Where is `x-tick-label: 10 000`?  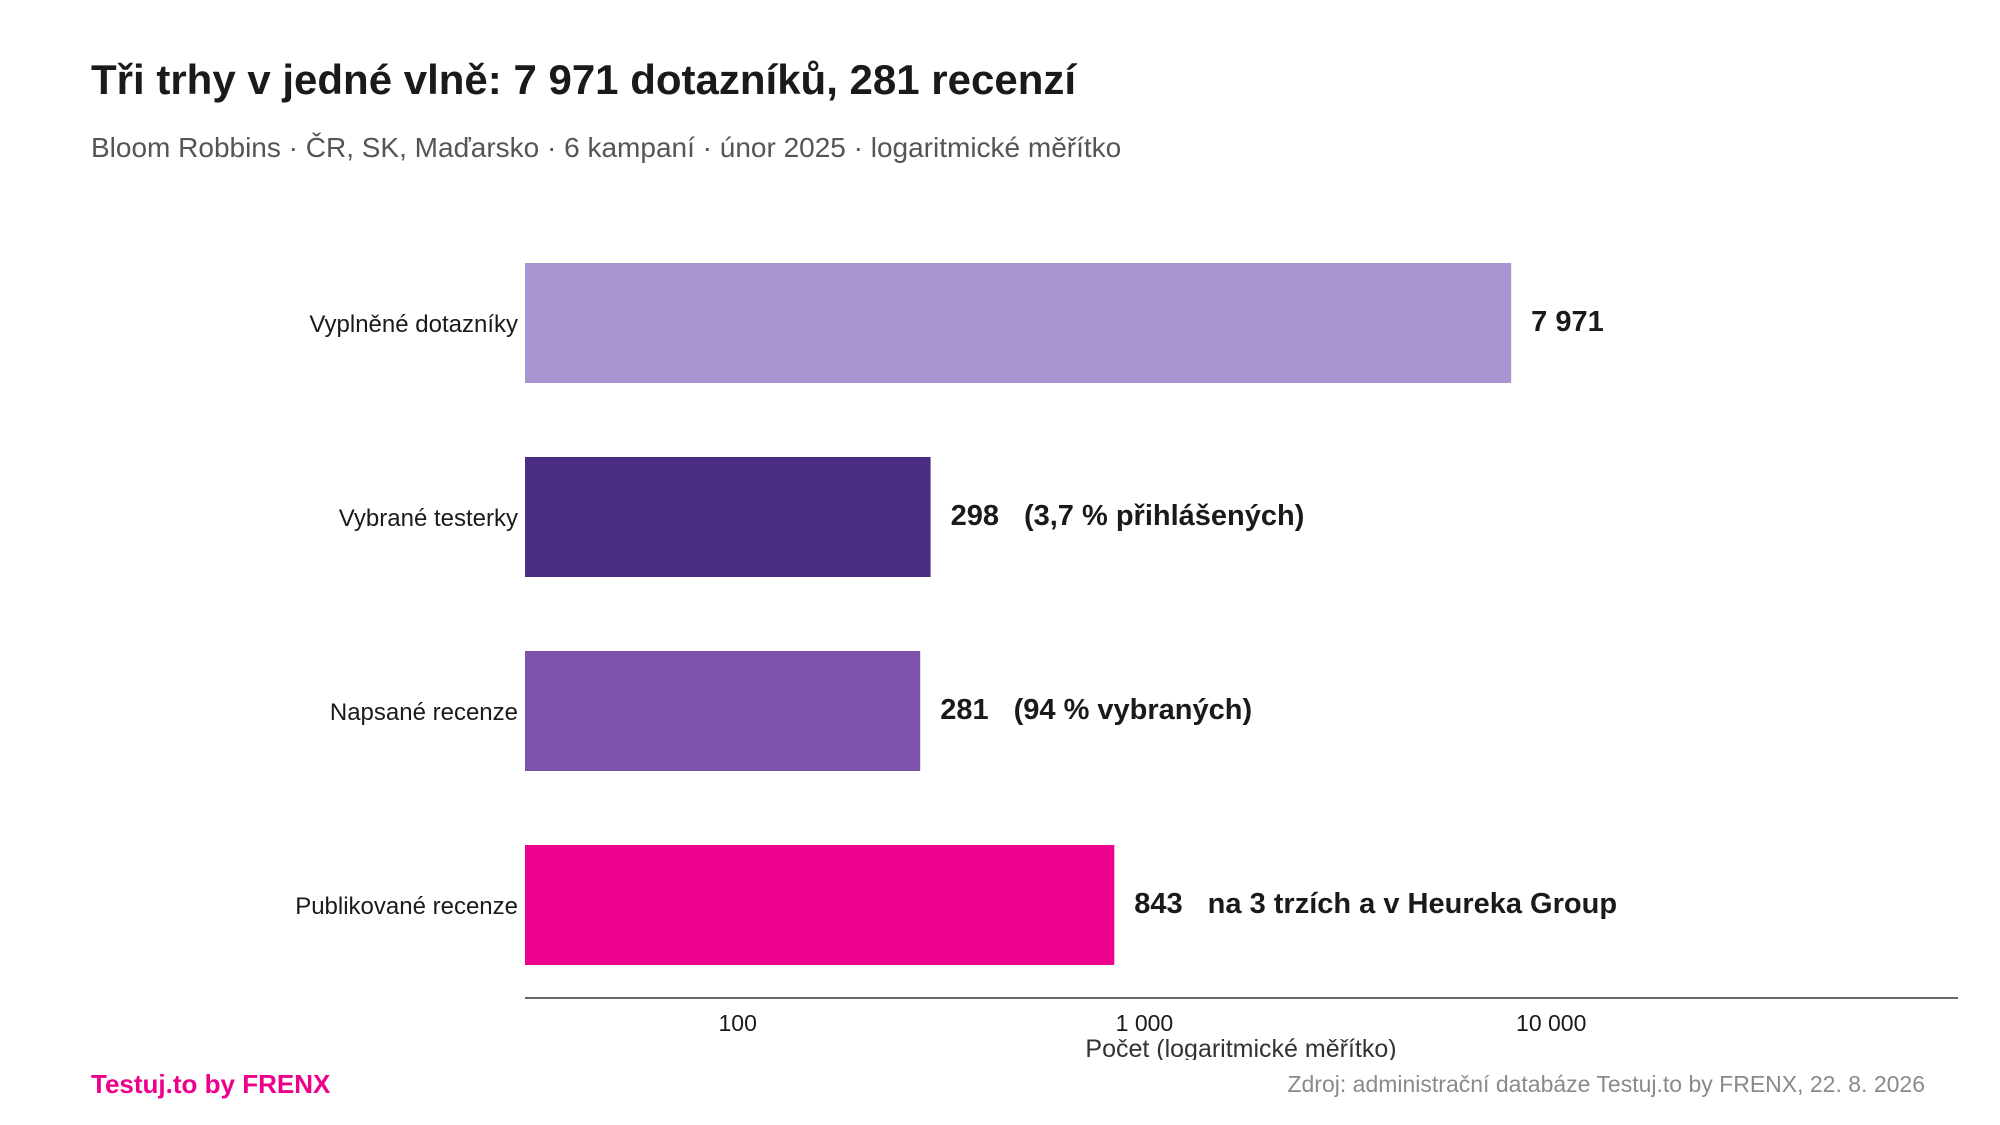 x-tick-label: 10 000 is located at coordinates (1551, 1023).